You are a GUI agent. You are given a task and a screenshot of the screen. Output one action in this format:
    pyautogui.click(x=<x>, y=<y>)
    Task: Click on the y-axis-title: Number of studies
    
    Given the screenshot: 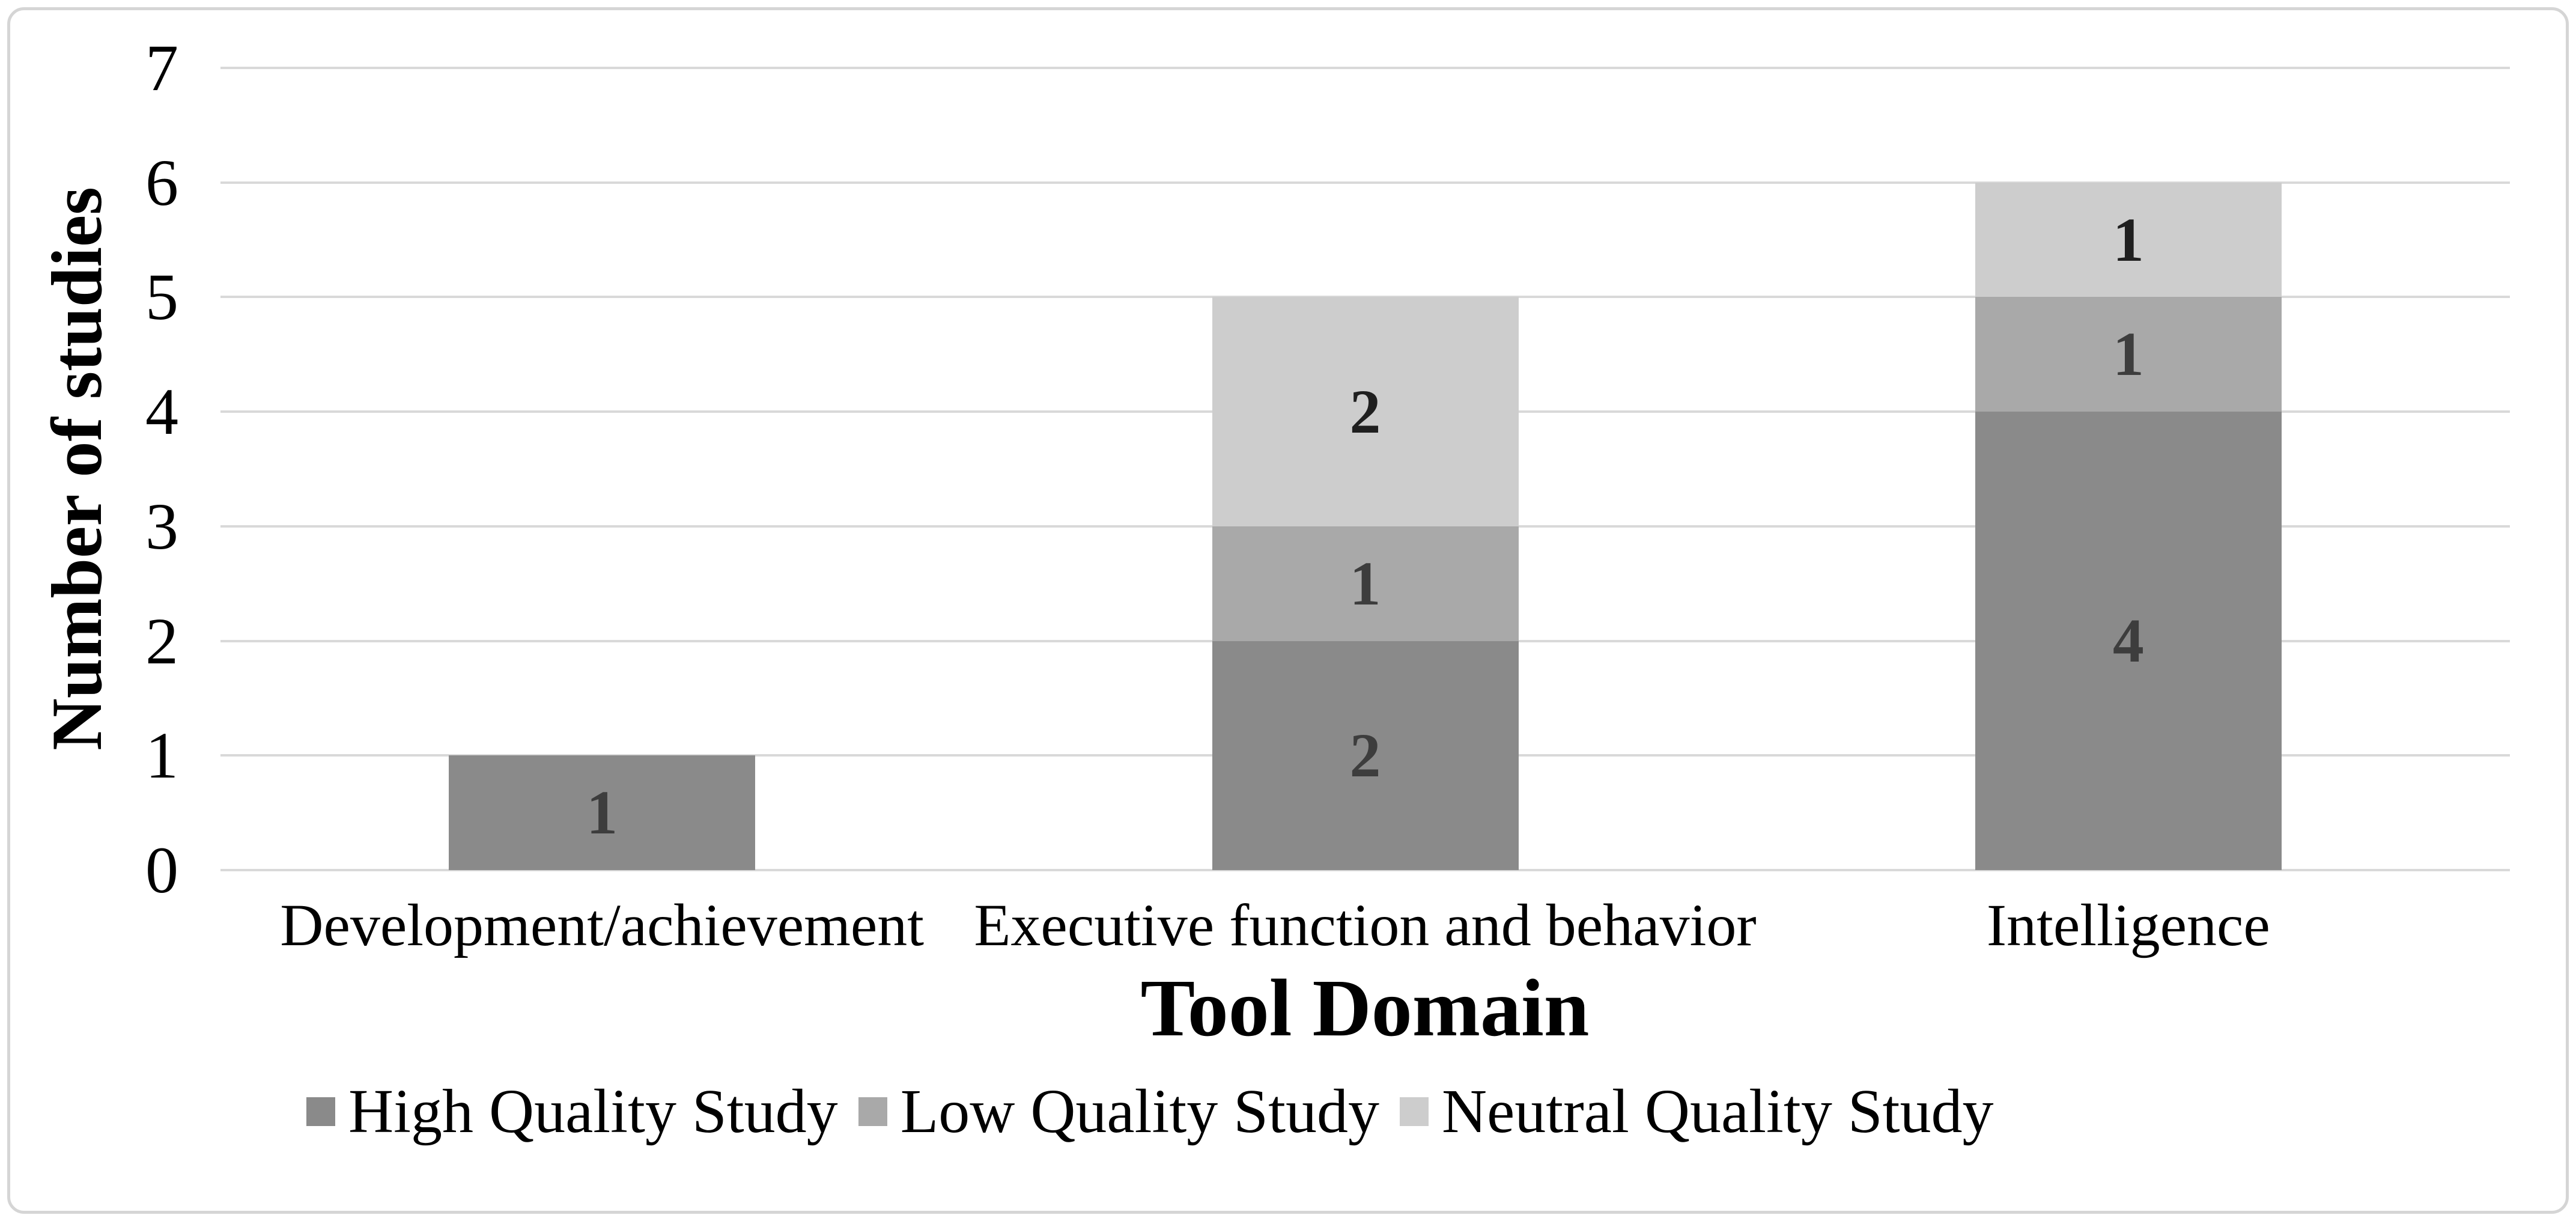 What is the action you would take?
    pyautogui.click(x=77, y=469)
    